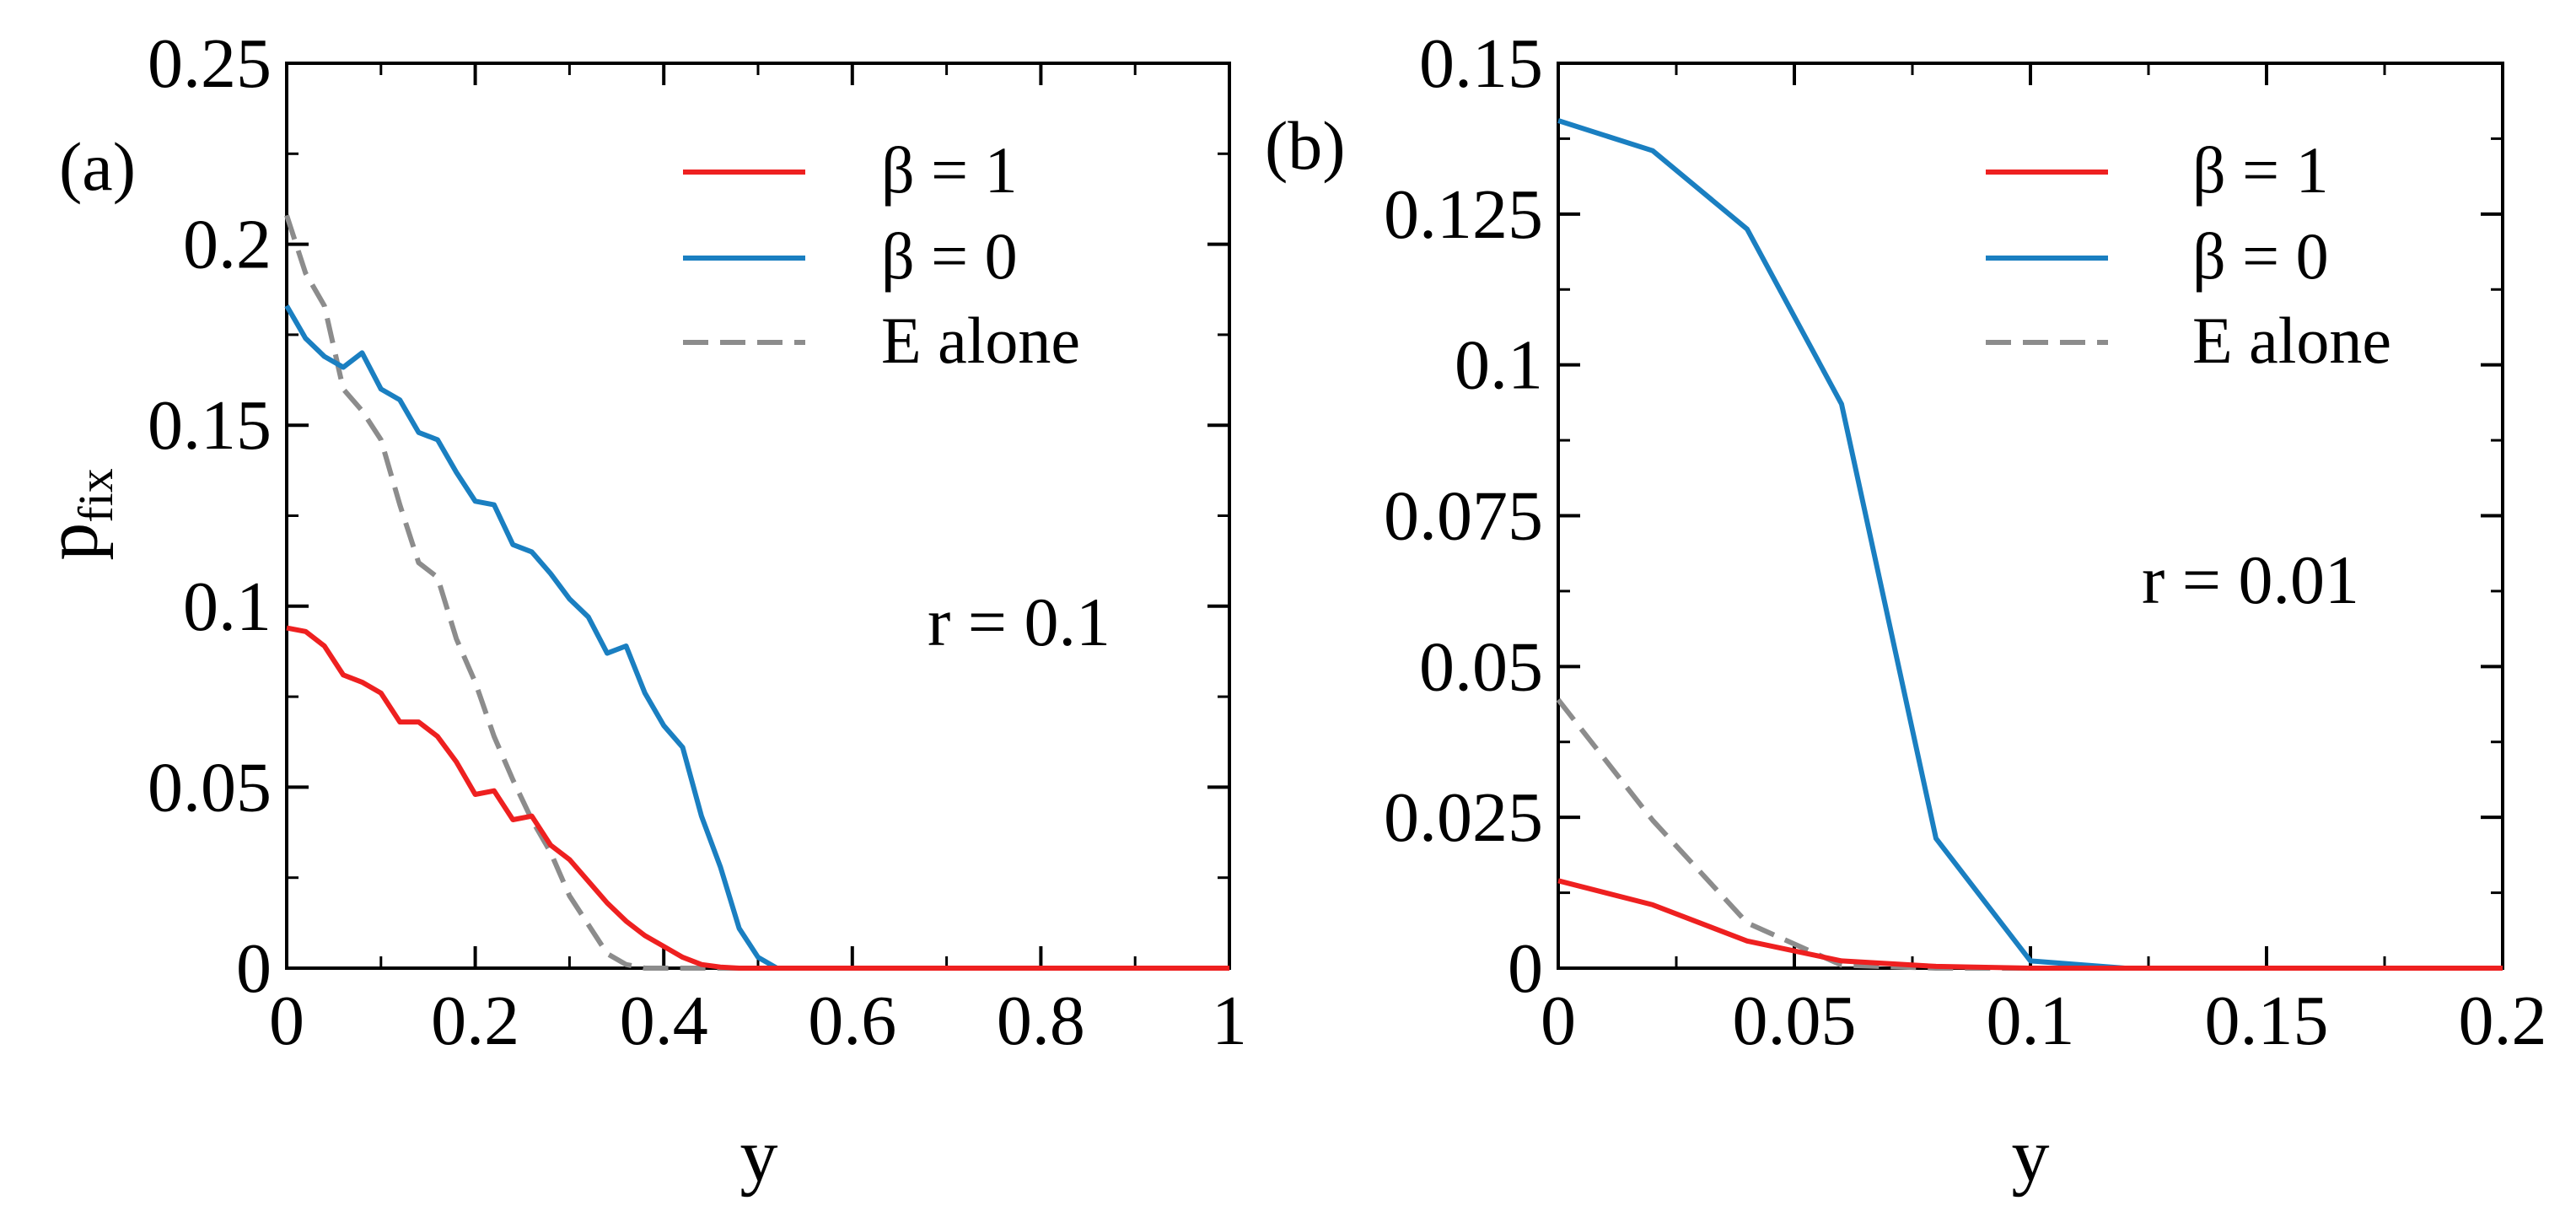 The width and height of the screenshot is (2576, 1222). What do you see at coordinates (664, 1021) in the screenshot?
I see `x-tick-label: 0.4` at bounding box center [664, 1021].